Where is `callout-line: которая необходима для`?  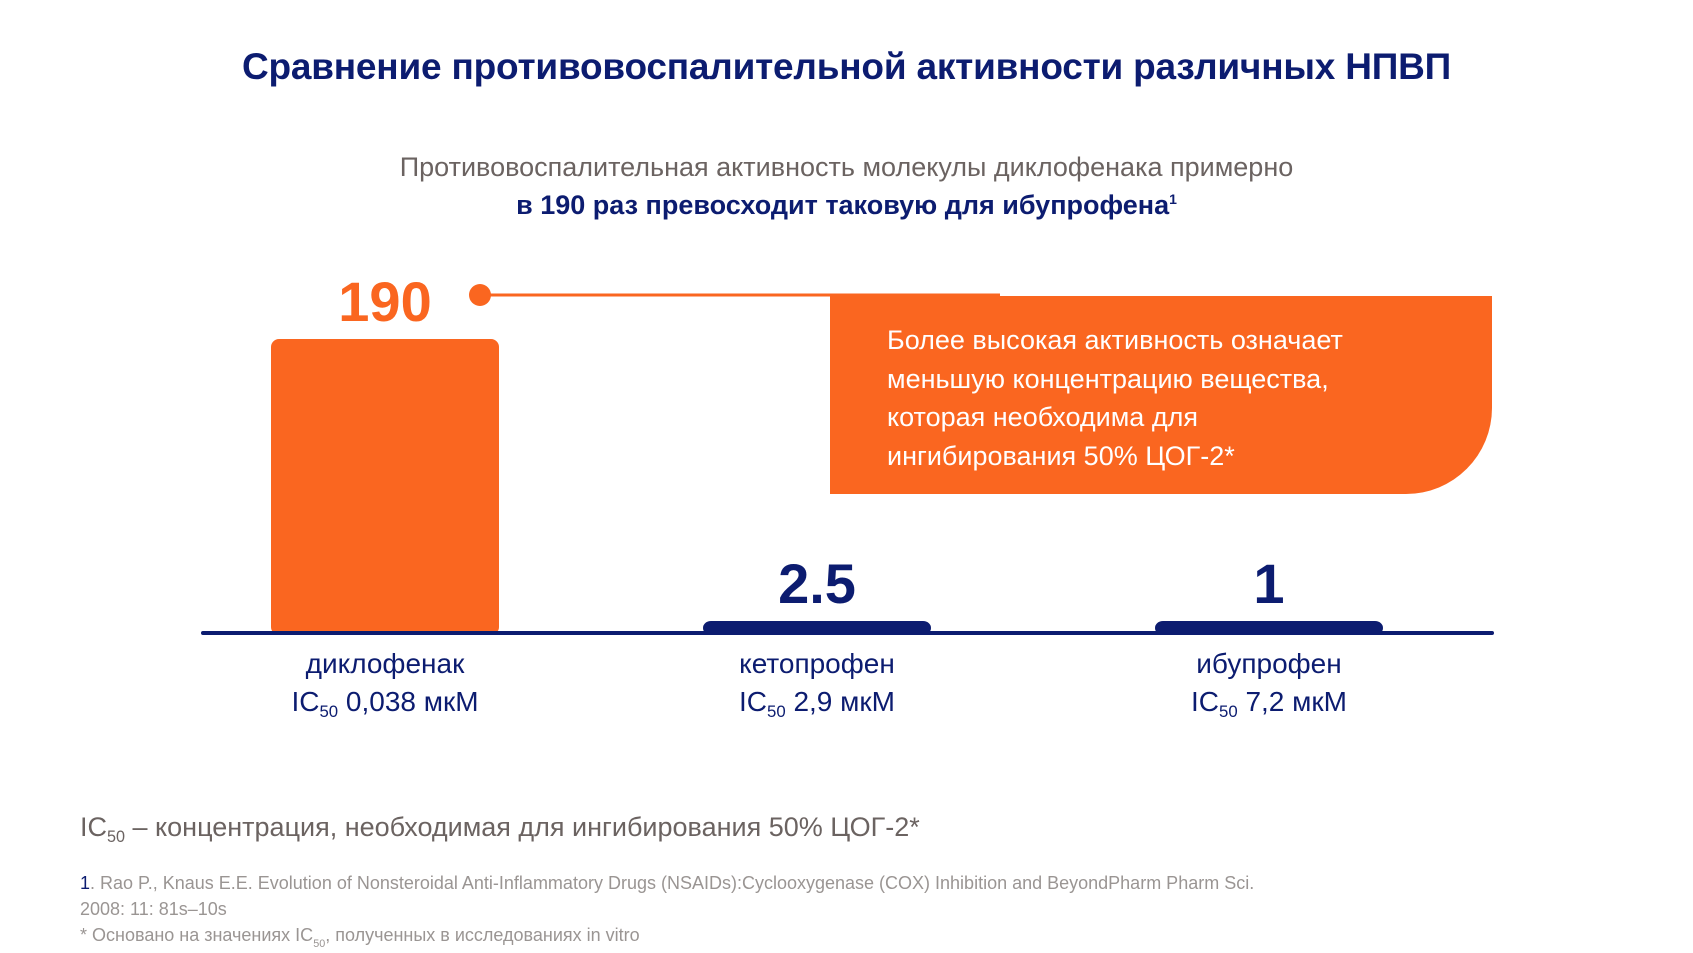 callout-line: которая необходима для is located at coordinates (1042, 417).